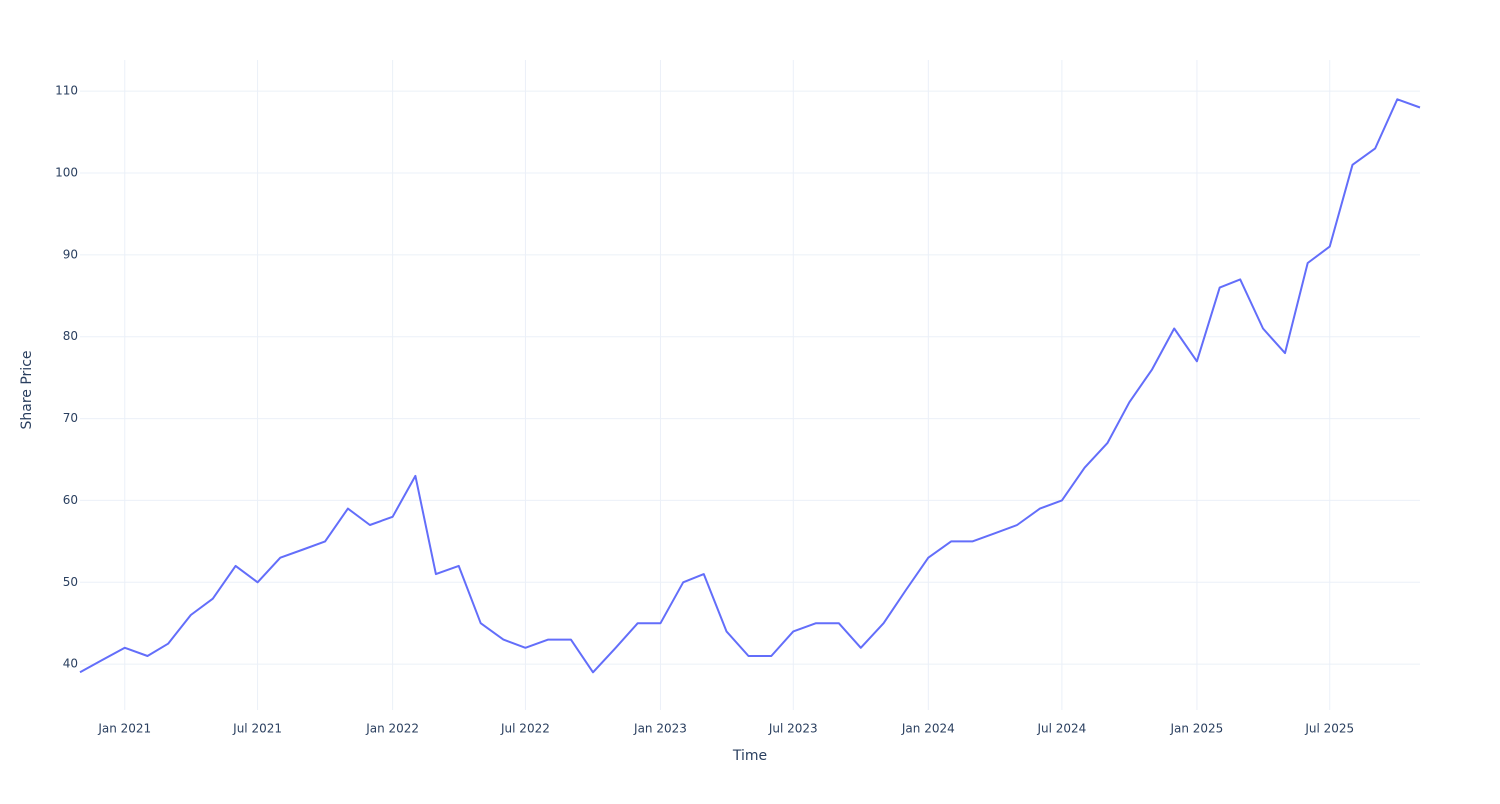  Describe the element at coordinates (66, 172) in the screenshot. I see `y-tick-label: 100` at that location.